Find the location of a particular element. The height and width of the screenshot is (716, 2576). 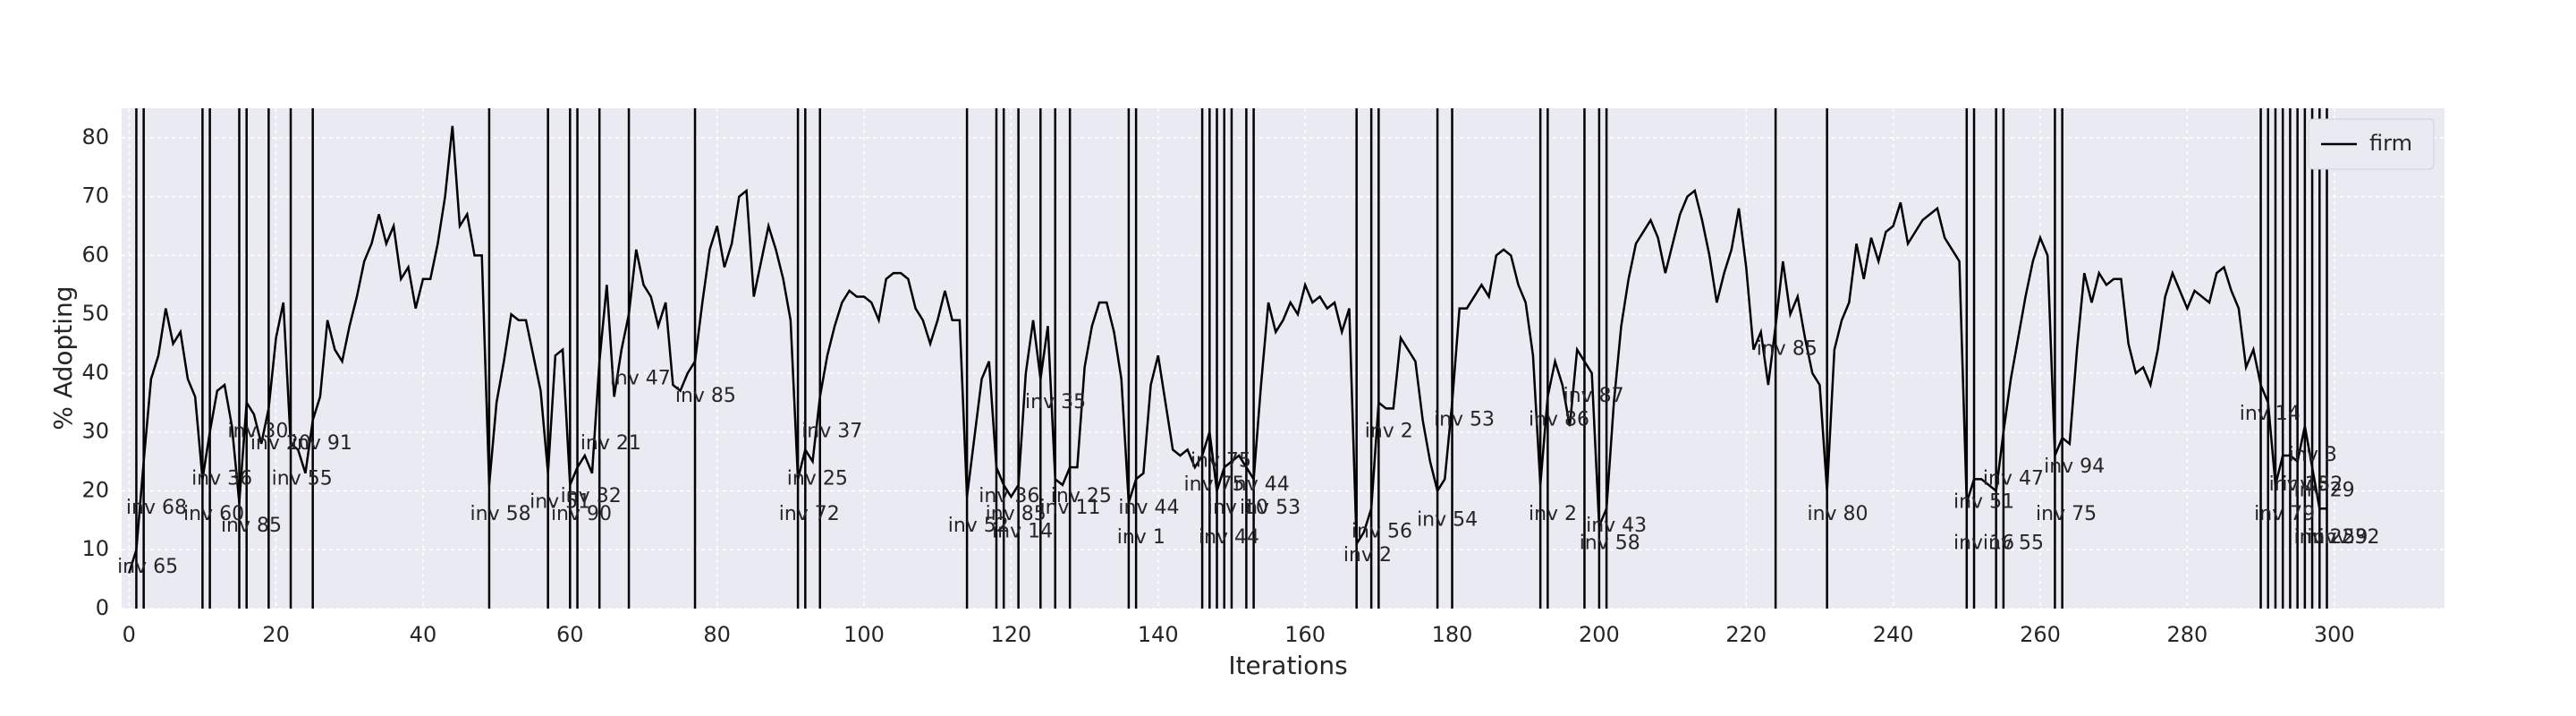

annotation: inv 29 is located at coordinates (2324, 490).